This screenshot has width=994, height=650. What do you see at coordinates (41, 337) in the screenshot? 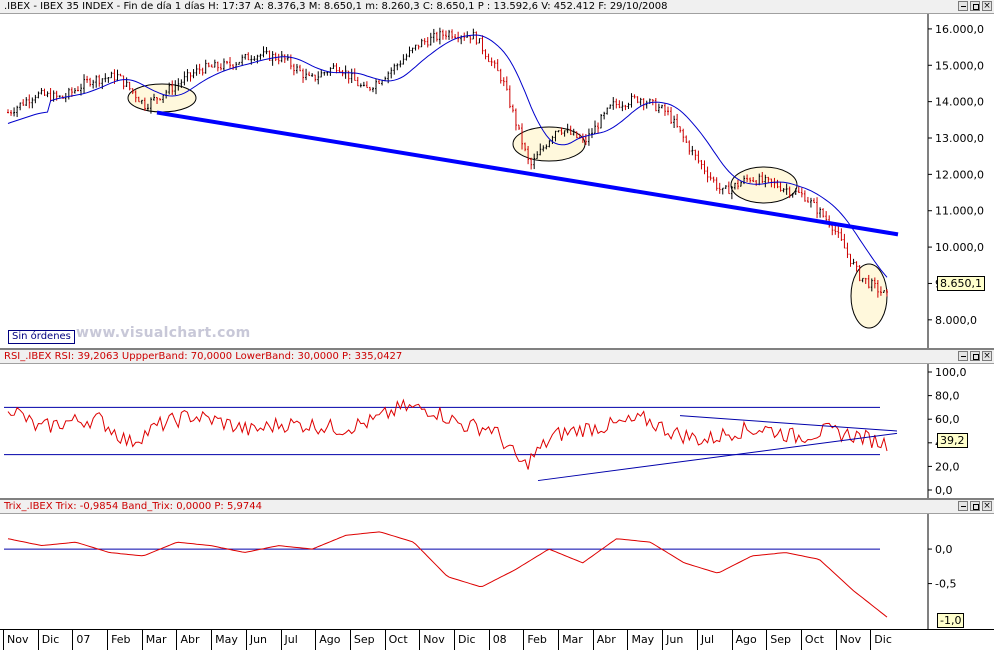
I see `sin-ordenes-button: Sin órdenes` at bounding box center [41, 337].